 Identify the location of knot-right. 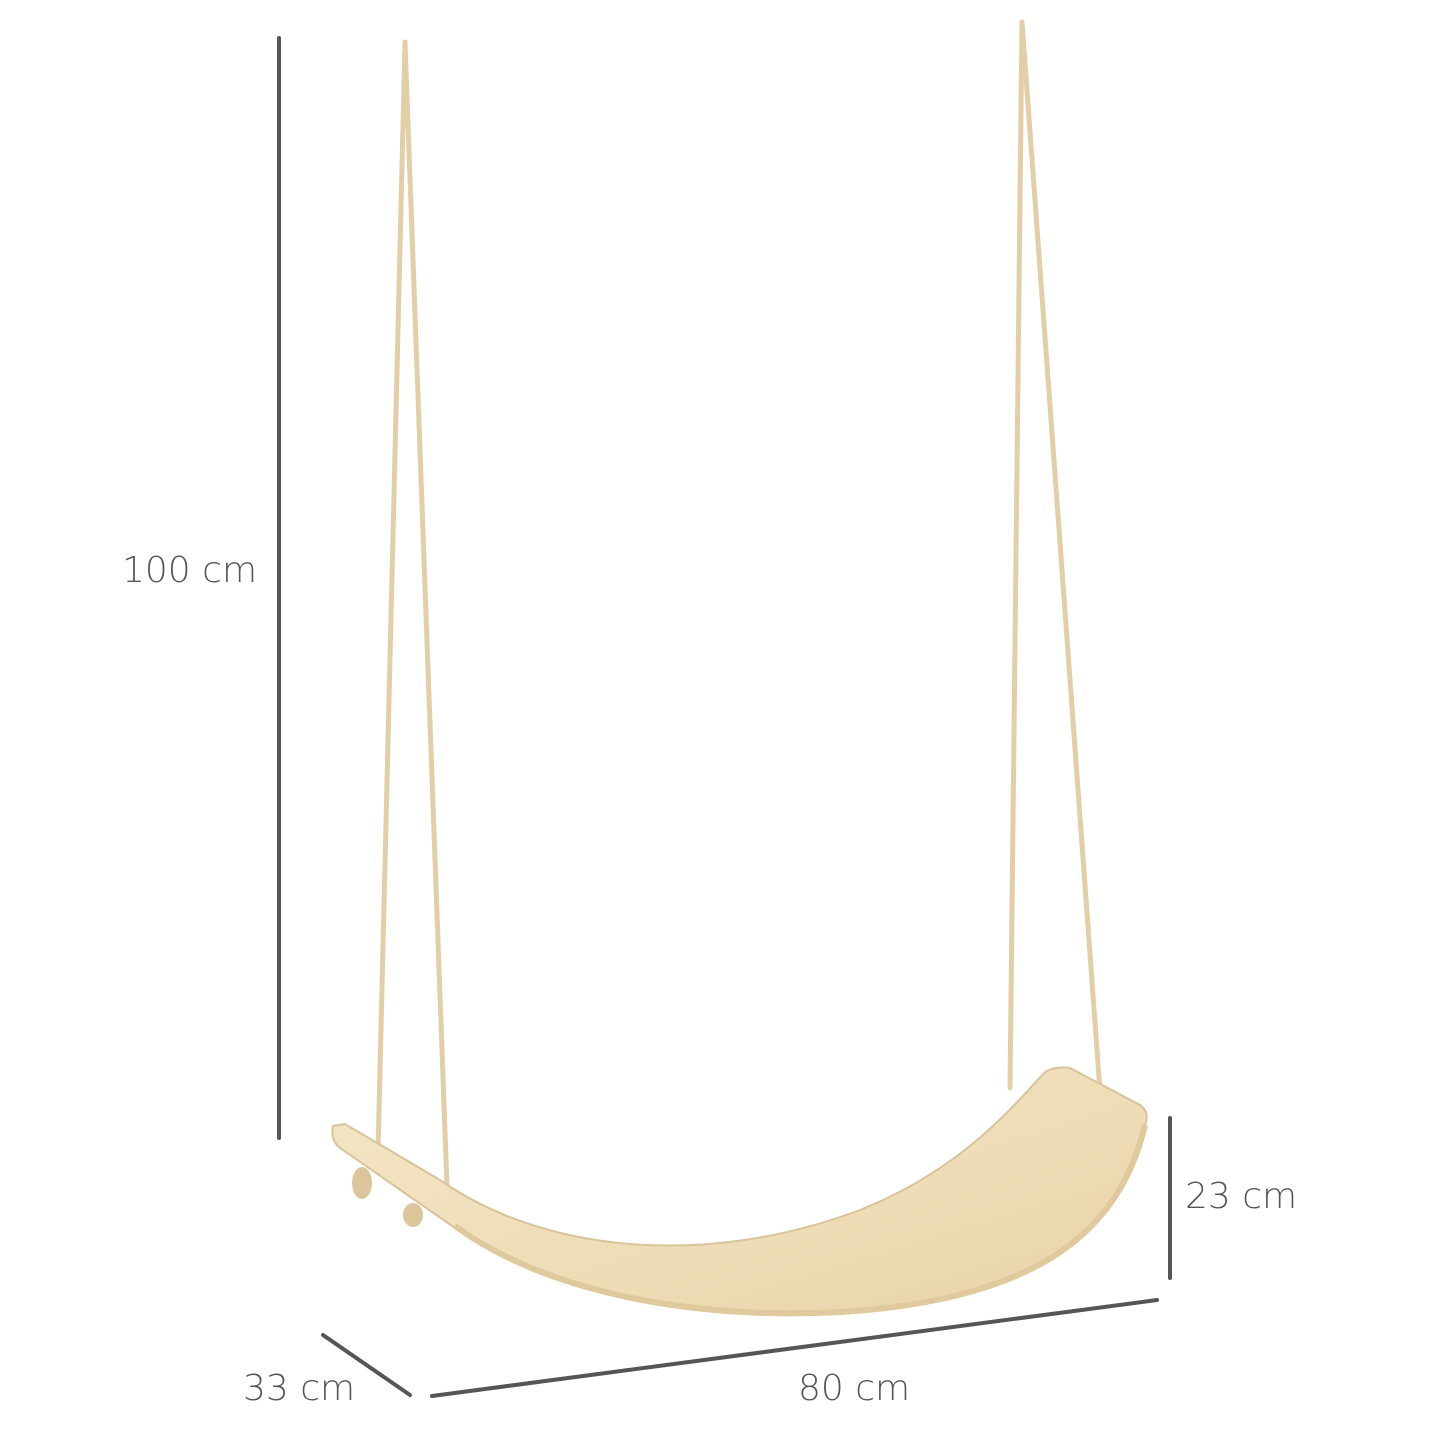
(413, 1215).